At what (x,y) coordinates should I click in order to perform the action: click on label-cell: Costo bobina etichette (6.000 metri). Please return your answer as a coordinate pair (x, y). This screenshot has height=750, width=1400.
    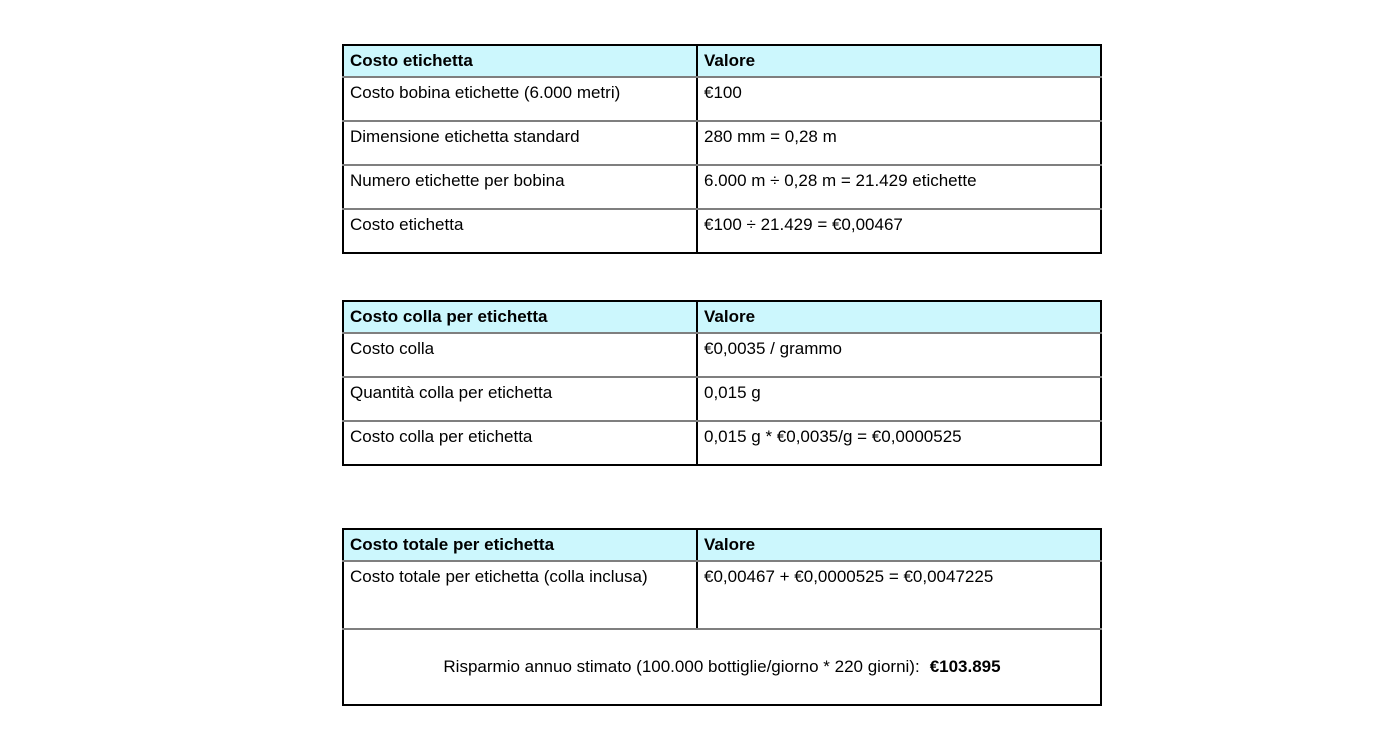
    Looking at the image, I should click on (520, 99).